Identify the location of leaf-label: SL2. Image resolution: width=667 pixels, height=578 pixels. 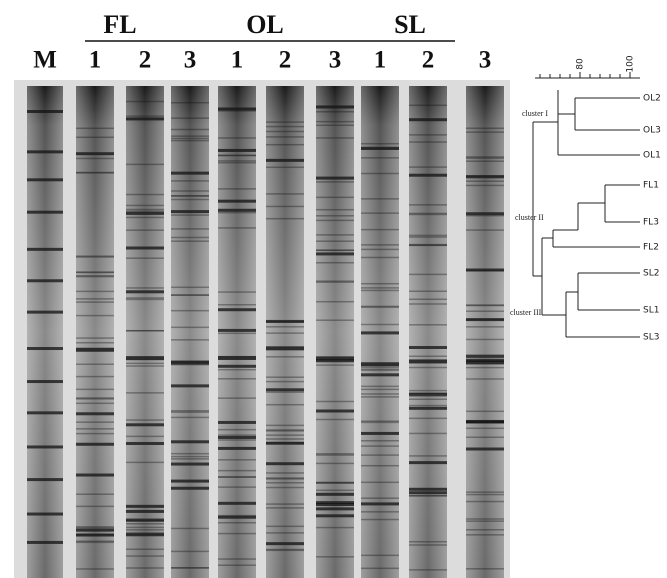
(651, 274).